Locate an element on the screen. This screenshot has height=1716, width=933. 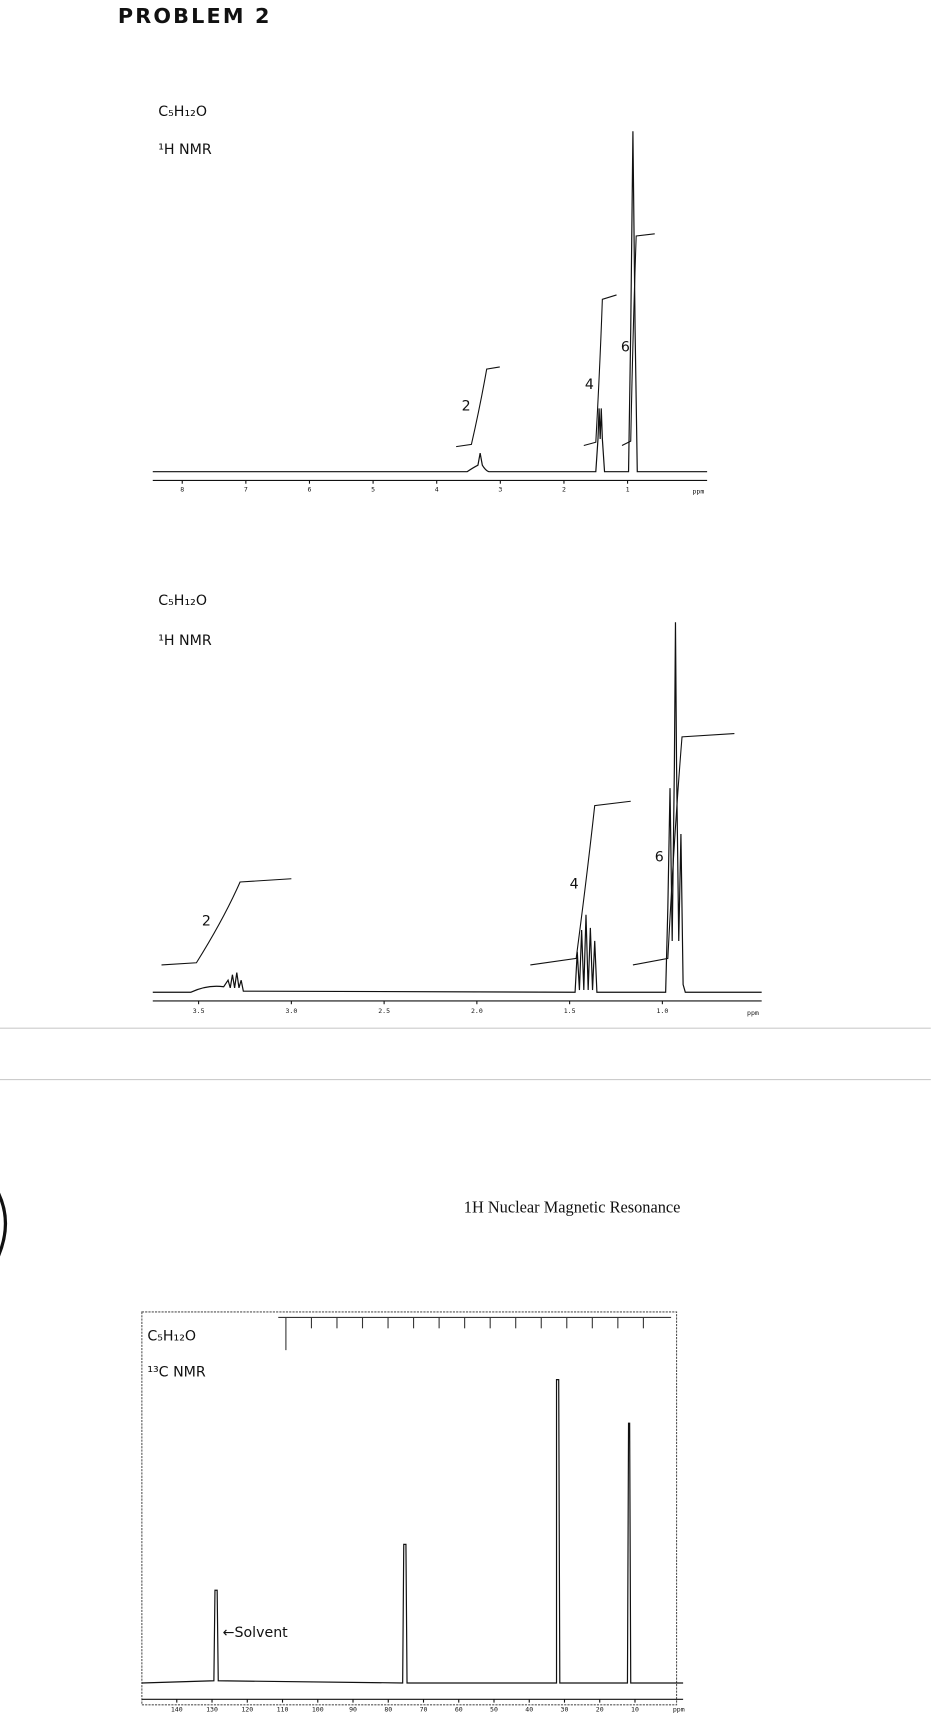
section-heading: 1H Nuclear Magnetic Resonance is located at coordinates (572, 1207).